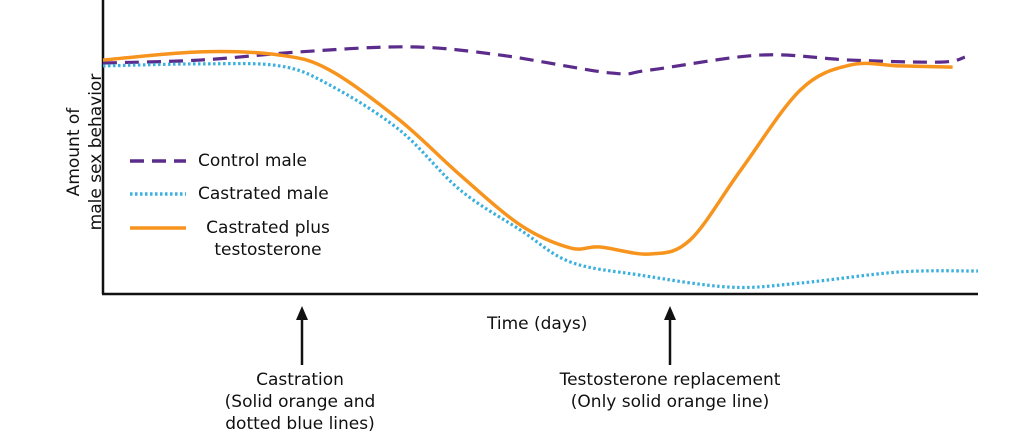 The image size is (1024, 442). Describe the element at coordinates (85, 152) in the screenshot. I see `y-axis-label: Amount of male sex behavior` at that location.